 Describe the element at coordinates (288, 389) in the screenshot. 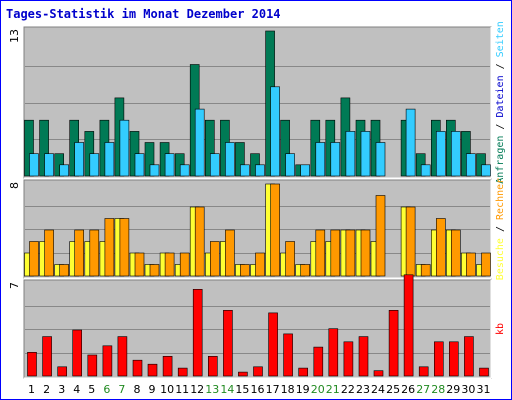

I see `x-tick-day-18: 18` at that location.